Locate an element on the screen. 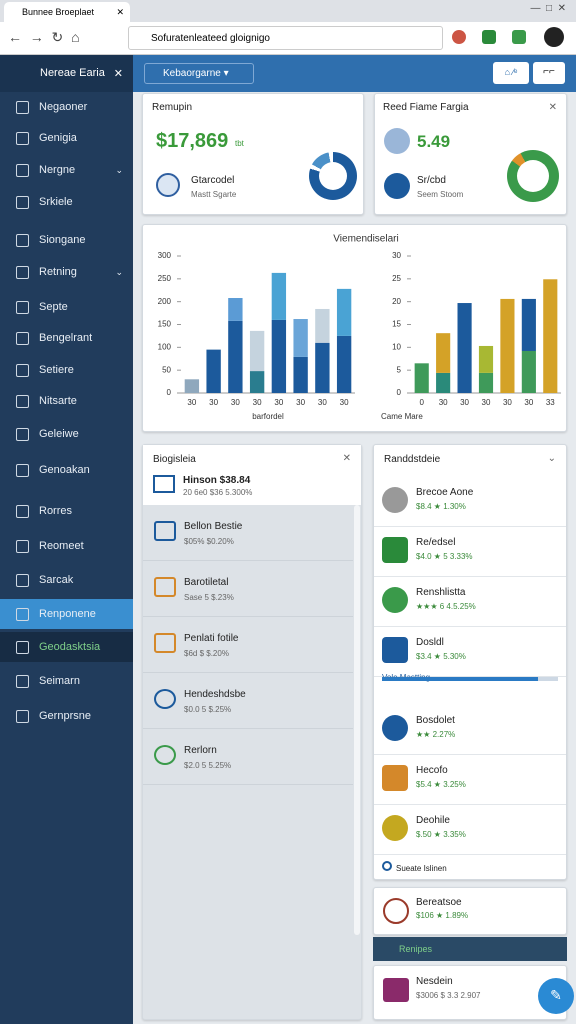 This screenshot has height=1024, width=576. avatar is located at coordinates (554, 37).